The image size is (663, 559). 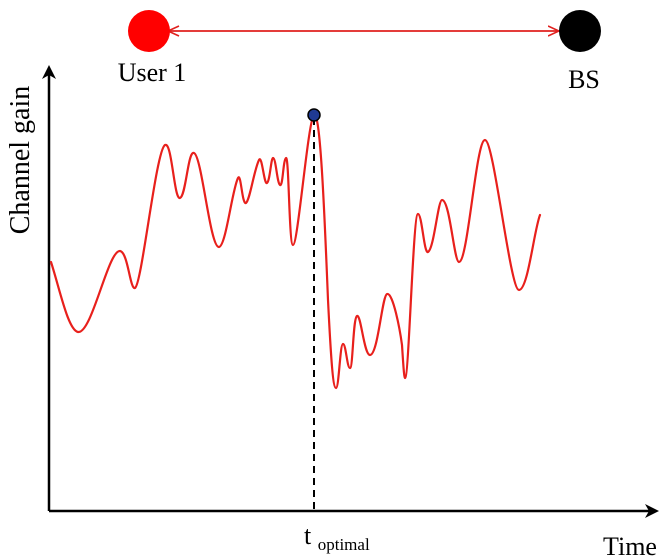 What do you see at coordinates (630, 545) in the screenshot?
I see `x-axis-label: Time` at bounding box center [630, 545].